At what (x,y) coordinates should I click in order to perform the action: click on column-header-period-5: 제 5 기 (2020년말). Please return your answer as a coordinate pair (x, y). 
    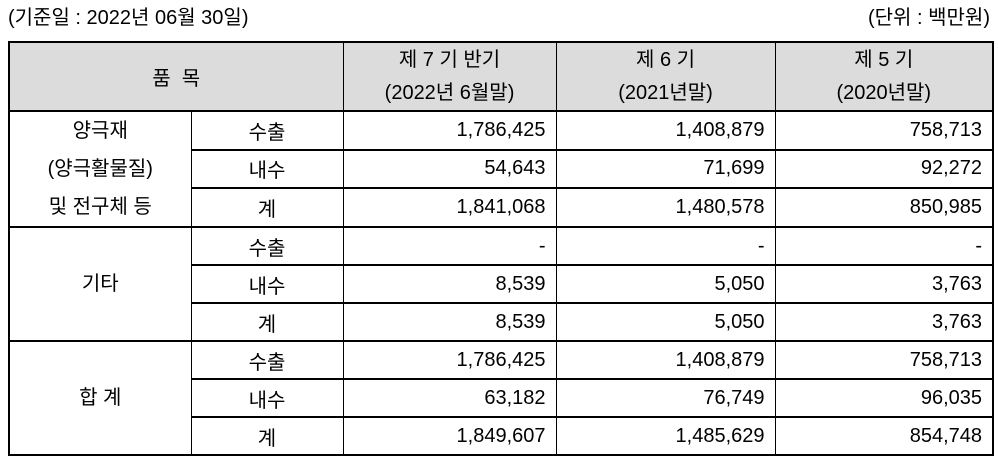
    Looking at the image, I should click on (884, 76).